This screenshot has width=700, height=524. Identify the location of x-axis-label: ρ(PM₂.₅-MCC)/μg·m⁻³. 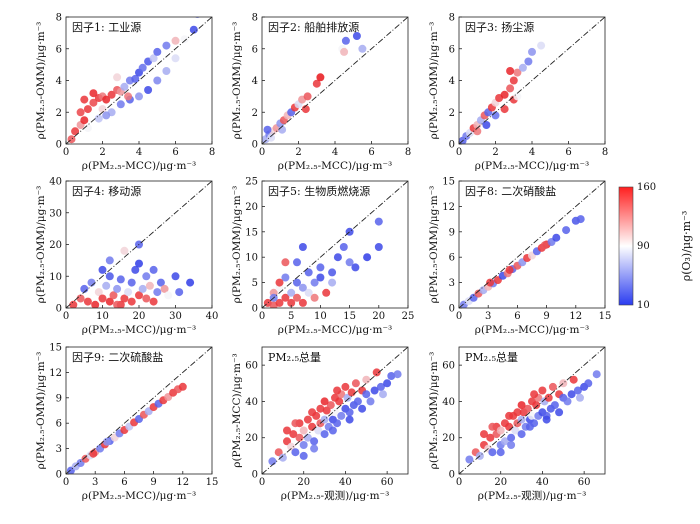
(139, 166).